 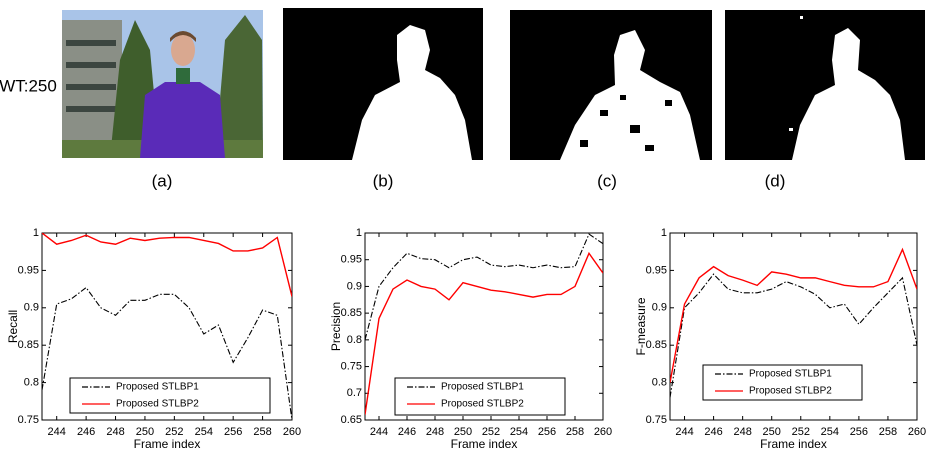 I want to click on mask-stlbp1, so click(x=611, y=85).